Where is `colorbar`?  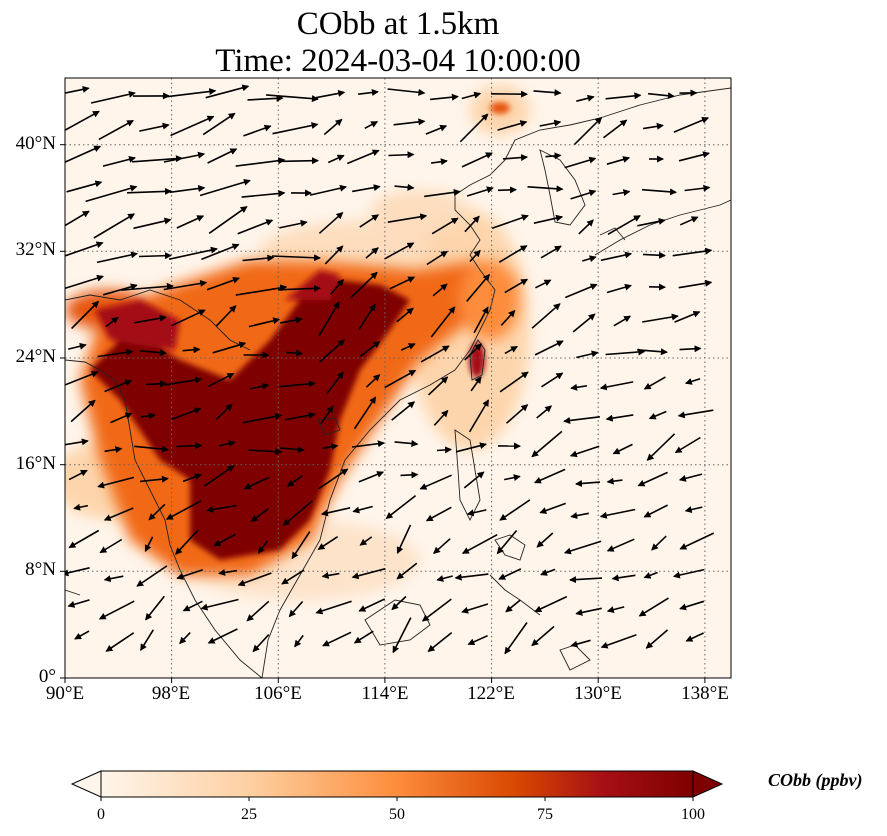 colorbar is located at coordinates (397, 785).